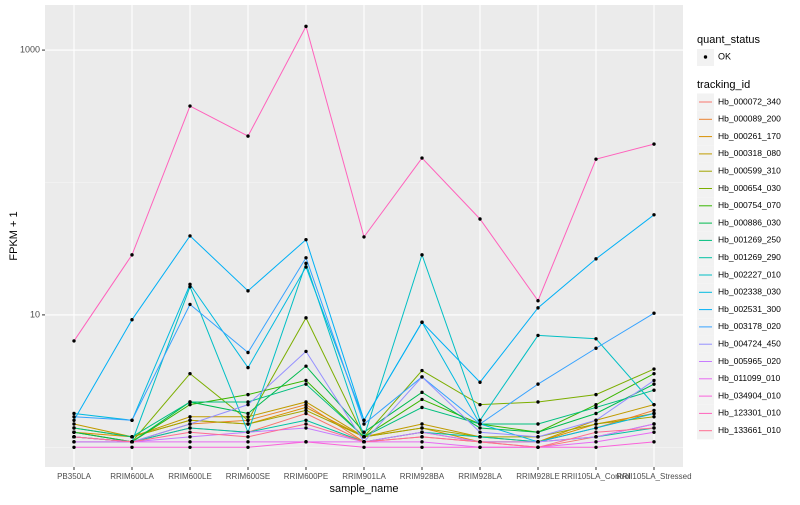 This screenshot has width=800, height=505. What do you see at coordinates (596, 476) in the screenshot?
I see `x-tick-label: RRII105LA_Control` at bounding box center [596, 476].